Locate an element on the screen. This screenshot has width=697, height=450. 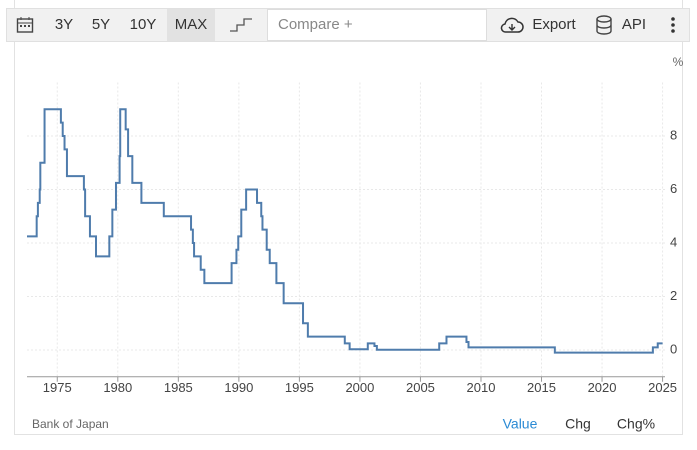
api-button: API is located at coordinates (634, 24).